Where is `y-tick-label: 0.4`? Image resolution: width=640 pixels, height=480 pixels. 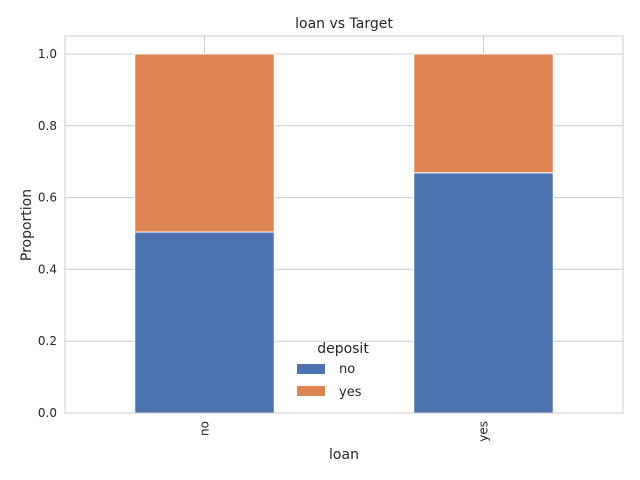 y-tick-label: 0.4 is located at coordinates (47, 269).